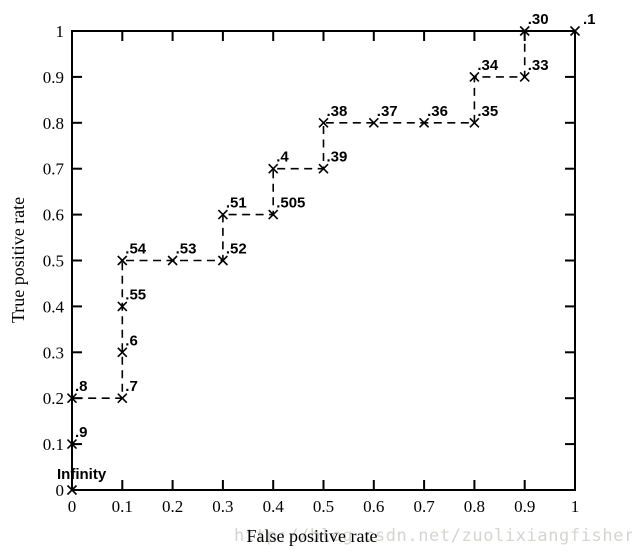  Describe the element at coordinates (487, 111) in the screenshot. I see `data-point-label: .35` at that location.